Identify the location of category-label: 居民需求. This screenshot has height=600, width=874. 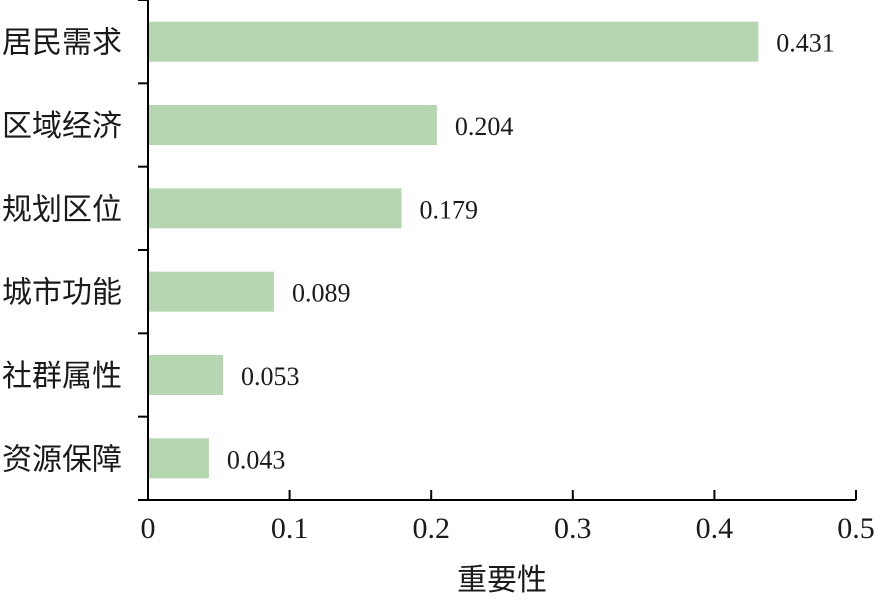
(62, 43).